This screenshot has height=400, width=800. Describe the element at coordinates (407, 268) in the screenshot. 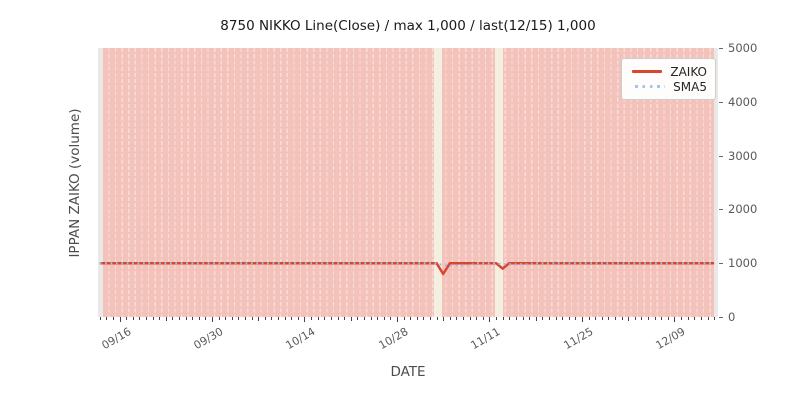

I see `line-plot` at that location.